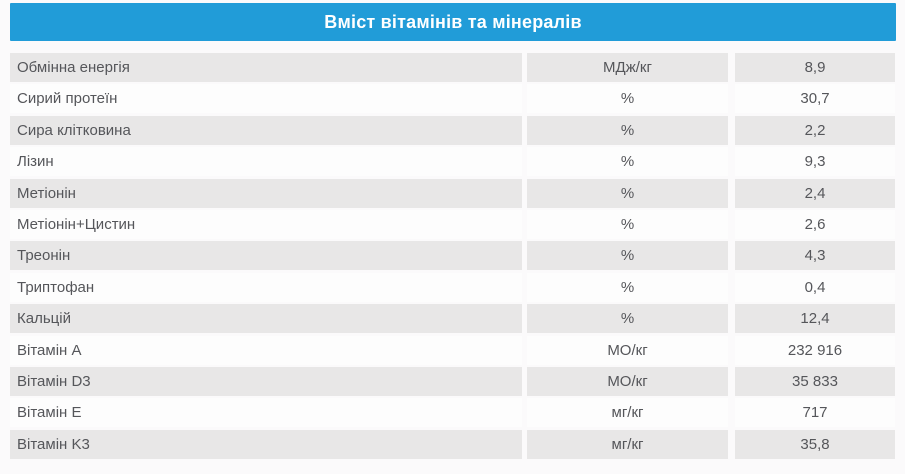 The width and height of the screenshot is (905, 474). I want to click on table-row: Метіонін+Цистин % 2,6, so click(453, 224).